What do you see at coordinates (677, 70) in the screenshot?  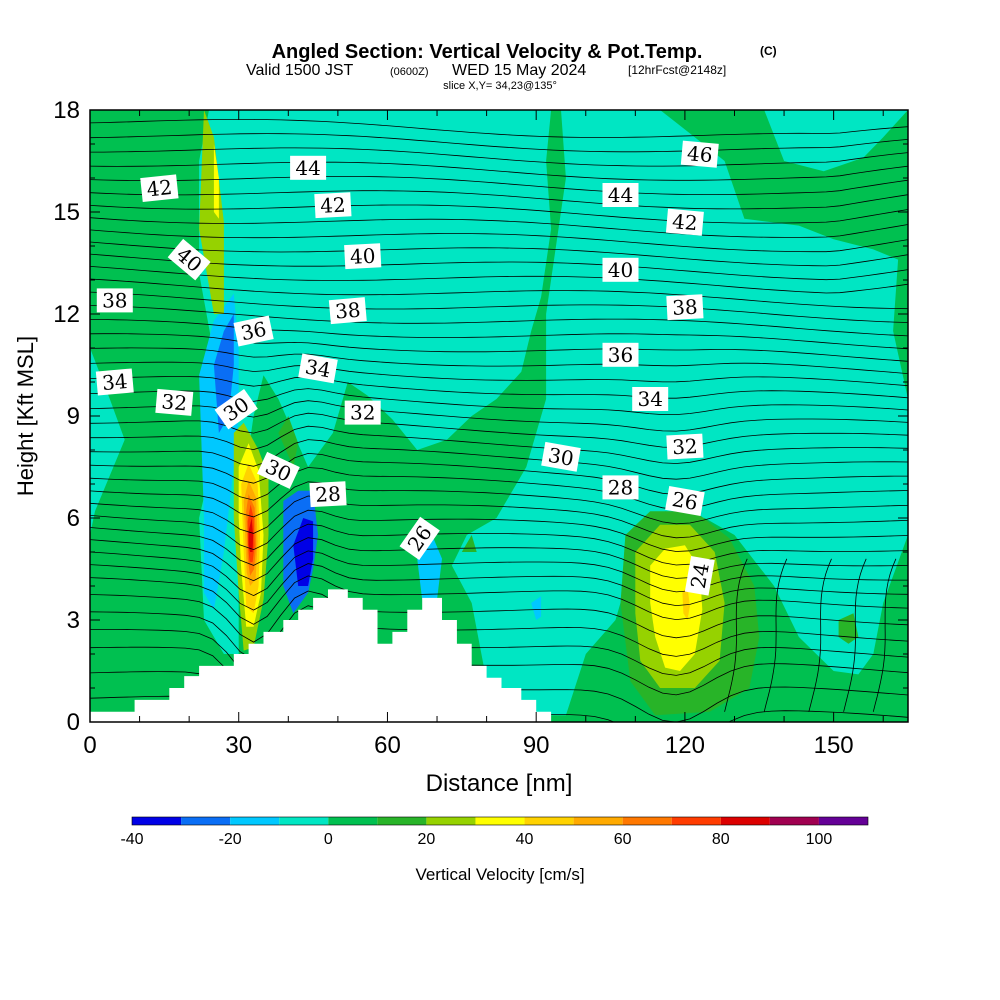 I see `subtitle-forecast: [12hrFcst@2148z]` at bounding box center [677, 70].